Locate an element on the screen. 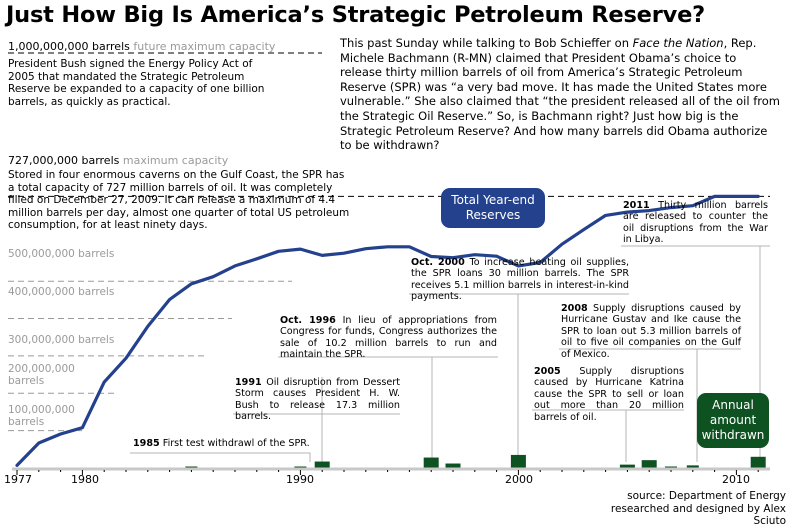  y-label-500m: 500,000,000 barrels is located at coordinates (61, 254).